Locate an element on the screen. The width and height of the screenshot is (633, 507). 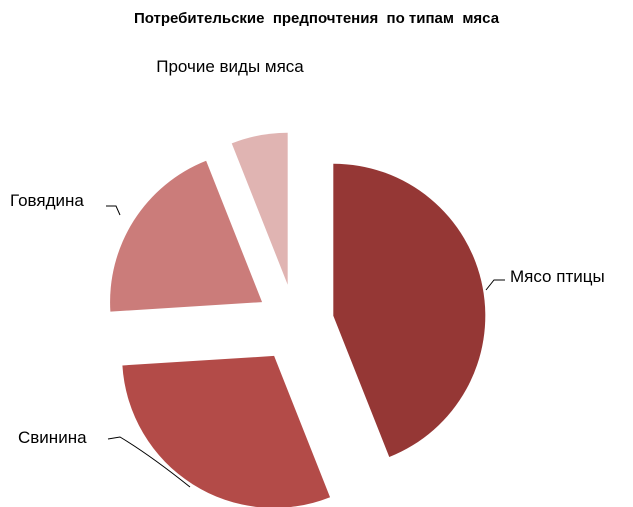
slice-label: Говядина is located at coordinates (47, 200).